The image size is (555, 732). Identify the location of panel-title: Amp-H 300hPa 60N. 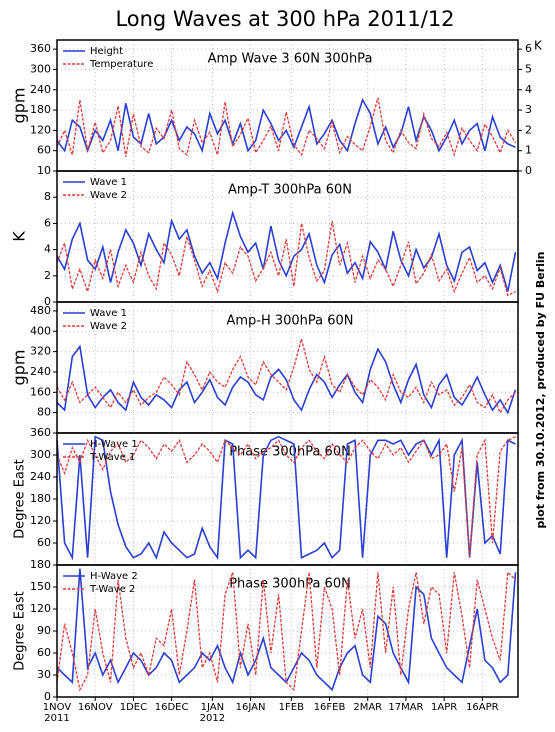
(289, 321).